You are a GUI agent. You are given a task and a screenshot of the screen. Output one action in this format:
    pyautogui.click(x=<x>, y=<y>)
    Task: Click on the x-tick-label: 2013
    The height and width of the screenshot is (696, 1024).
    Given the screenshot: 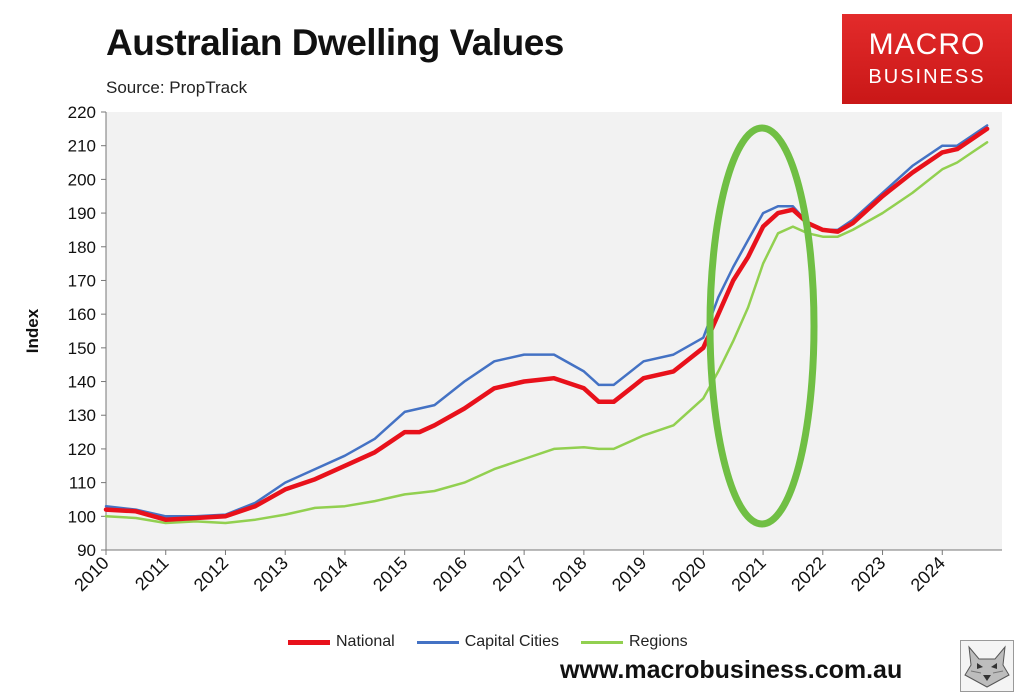 What is the action you would take?
    pyautogui.click(x=271, y=574)
    